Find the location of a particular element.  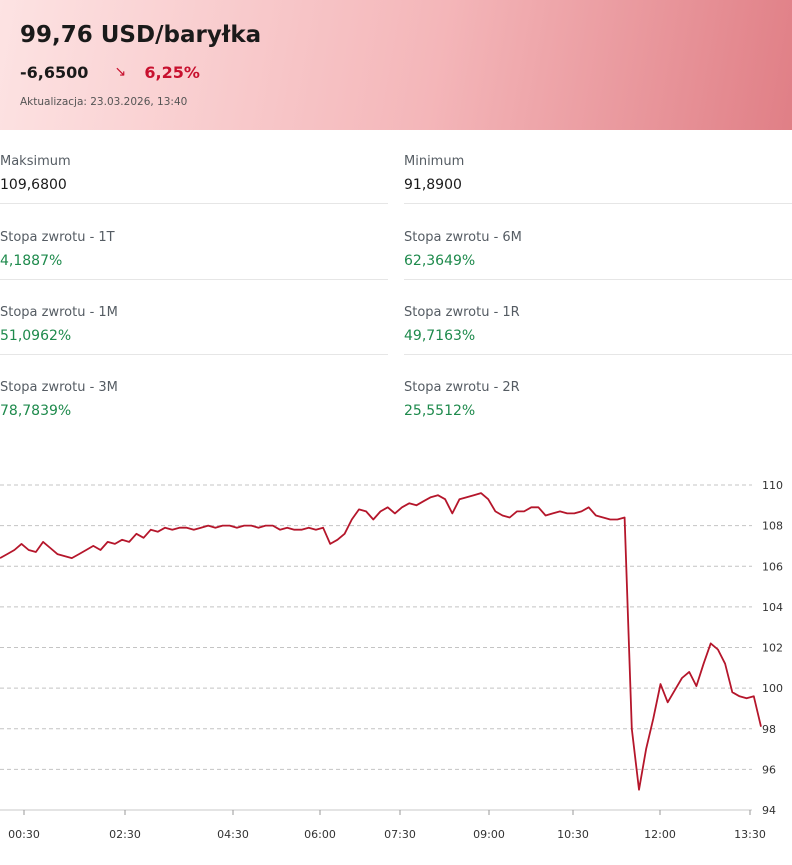

change-absolute: -6,6500 is located at coordinates (54, 72).